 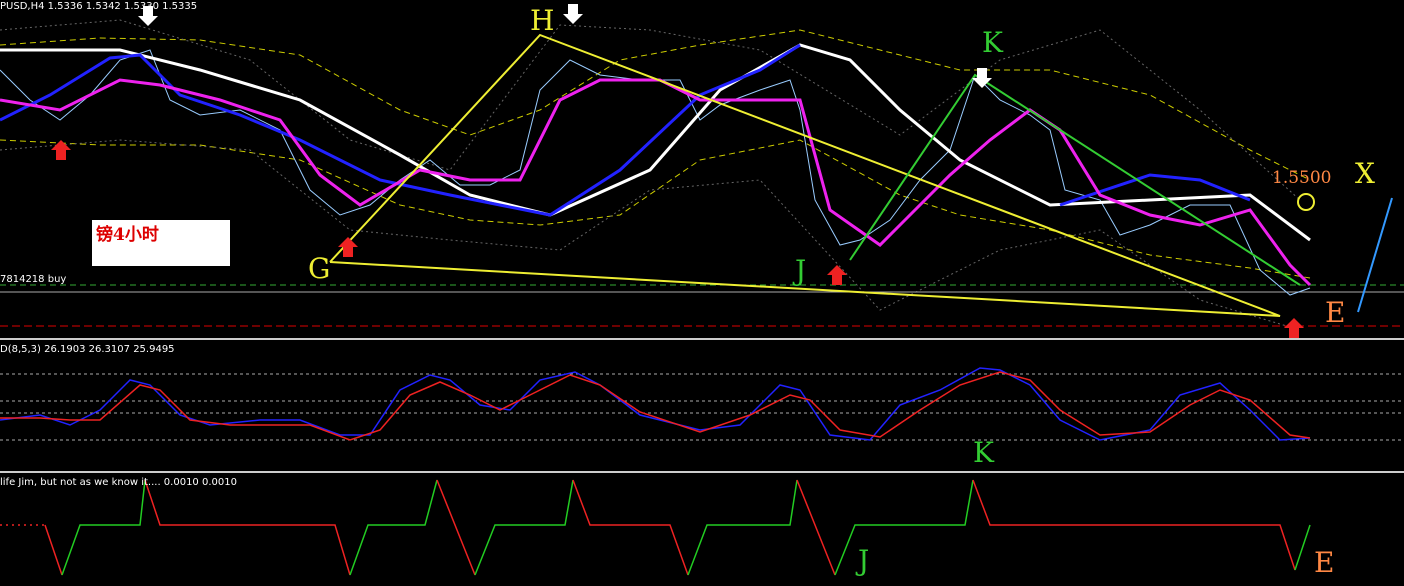 I want to click on trend-line, so click(x=1375, y=255).